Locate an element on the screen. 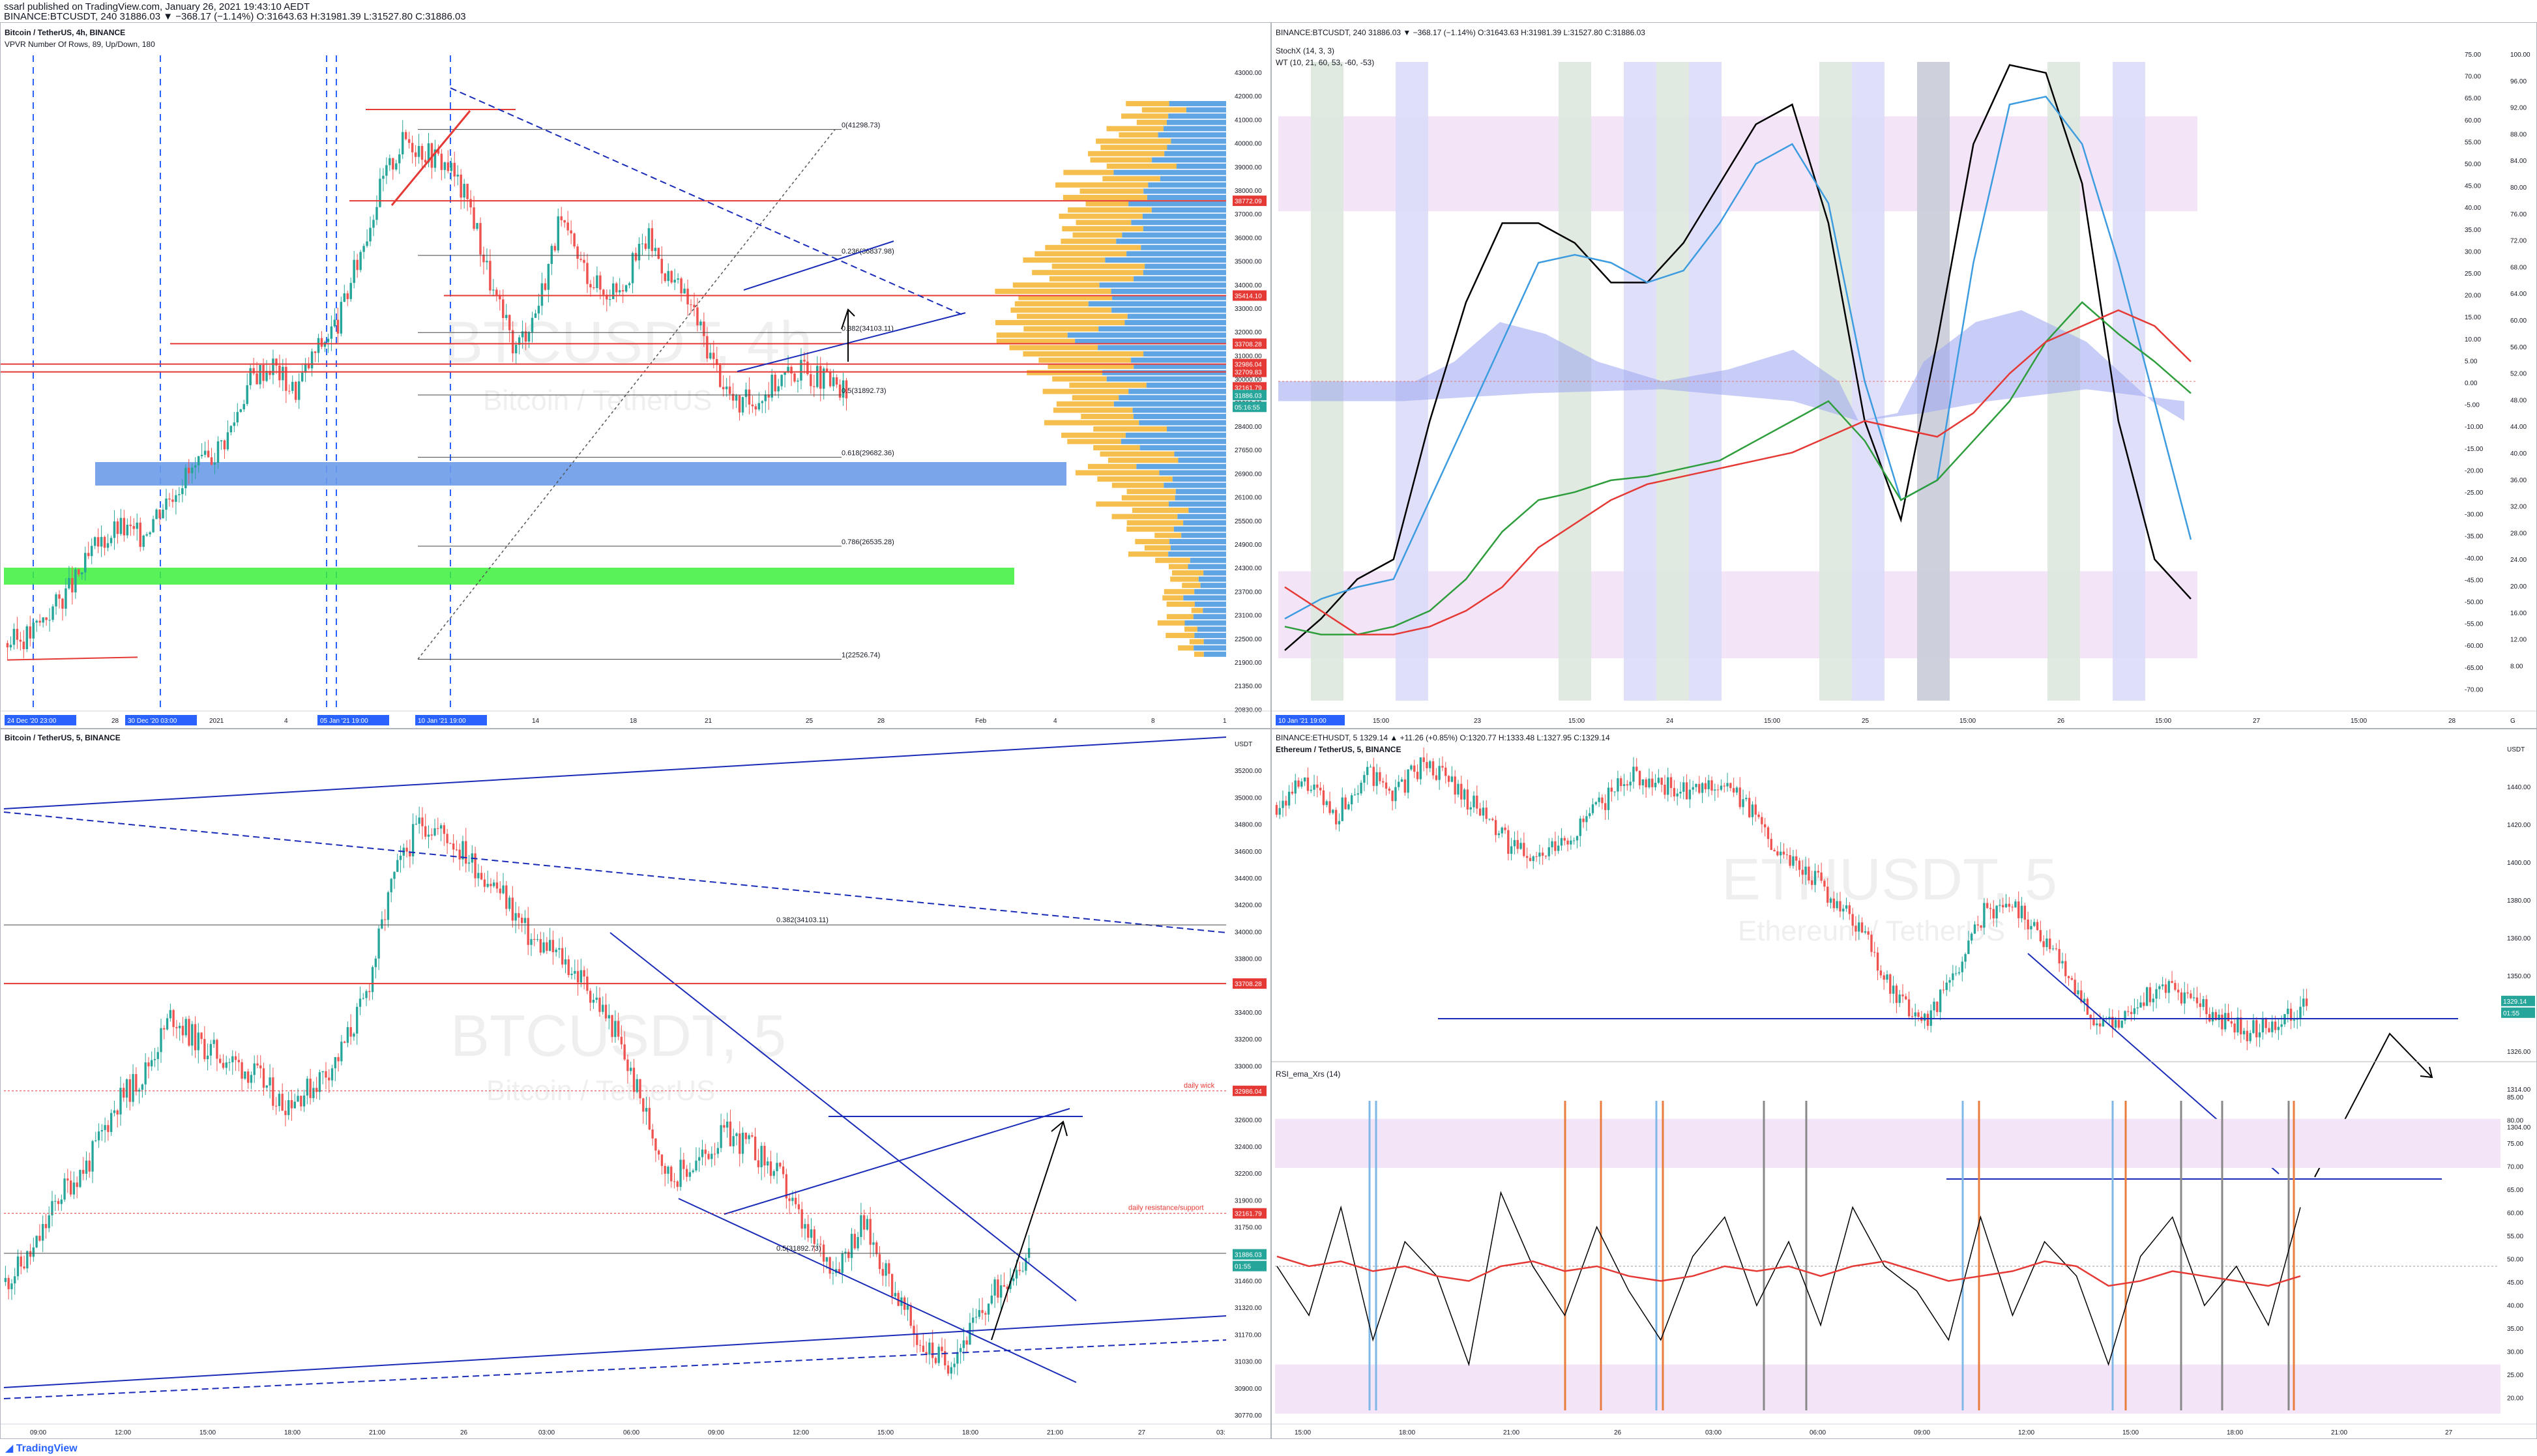  fib-label: 0.236(36837.98) is located at coordinates (868, 251).